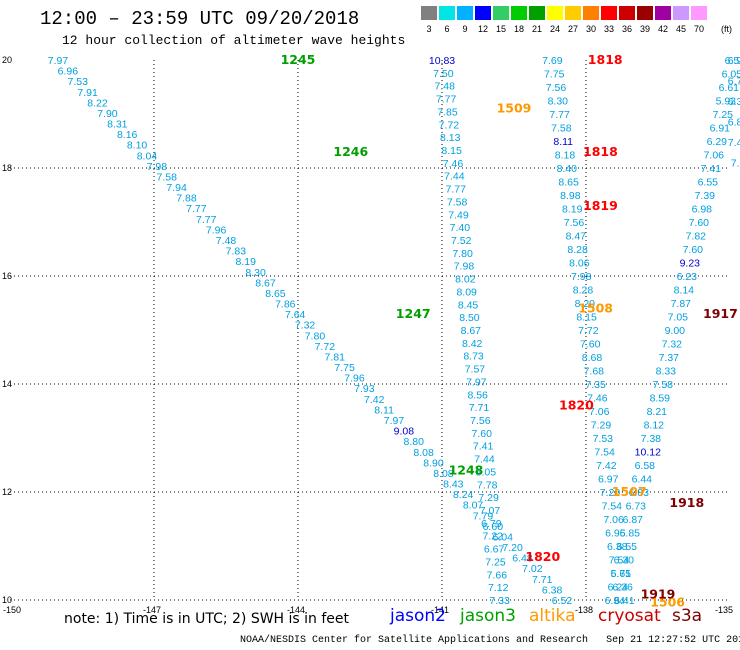 Image resolution: width=740 pixels, height=650 pixels. Describe the element at coordinates (644, 29) in the screenshot. I see `legend-label: 39` at that location.